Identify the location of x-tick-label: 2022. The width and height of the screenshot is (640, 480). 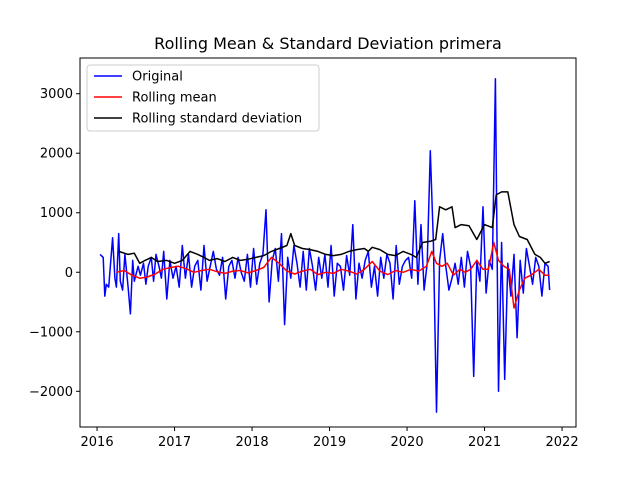
(562, 442).